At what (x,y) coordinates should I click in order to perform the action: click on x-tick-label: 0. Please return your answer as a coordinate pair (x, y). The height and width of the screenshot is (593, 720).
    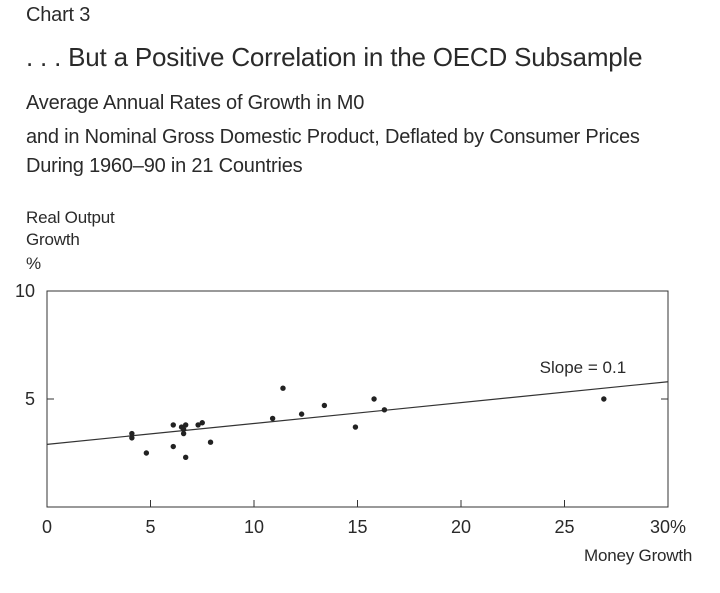
    Looking at the image, I should click on (47, 527).